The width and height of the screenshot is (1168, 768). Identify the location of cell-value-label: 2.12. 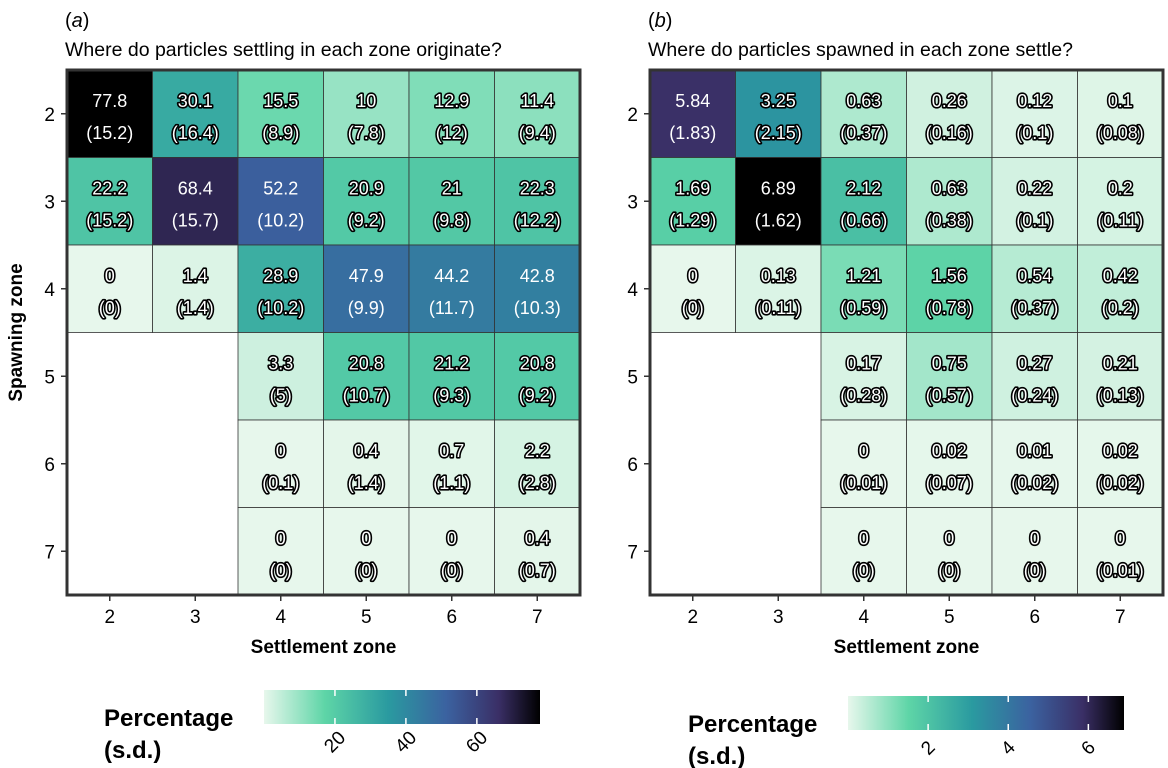
(863, 188).